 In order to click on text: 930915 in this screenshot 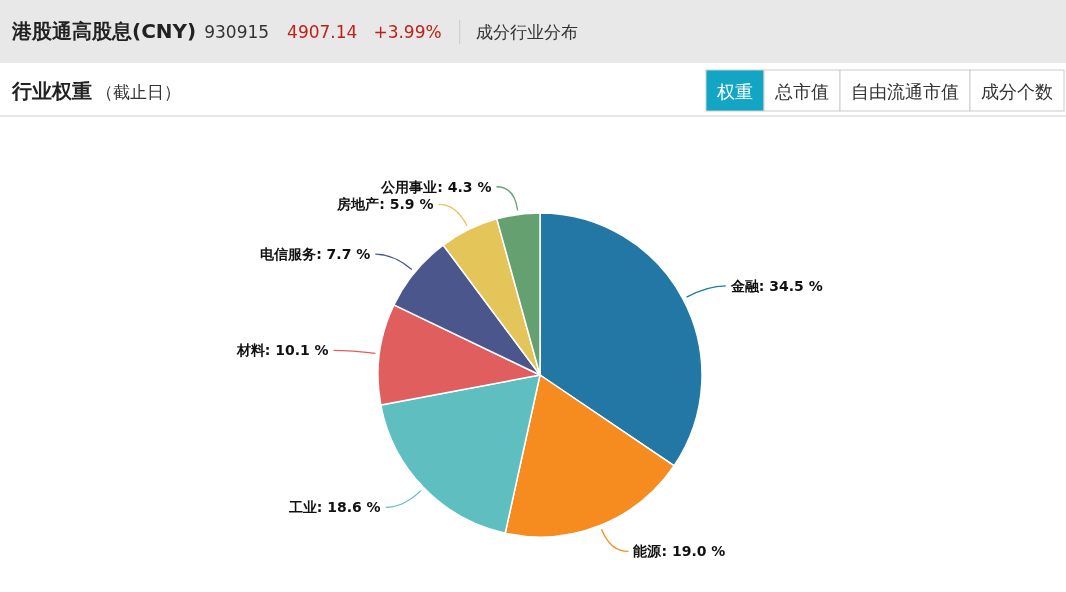, I will do `click(237, 32)`.